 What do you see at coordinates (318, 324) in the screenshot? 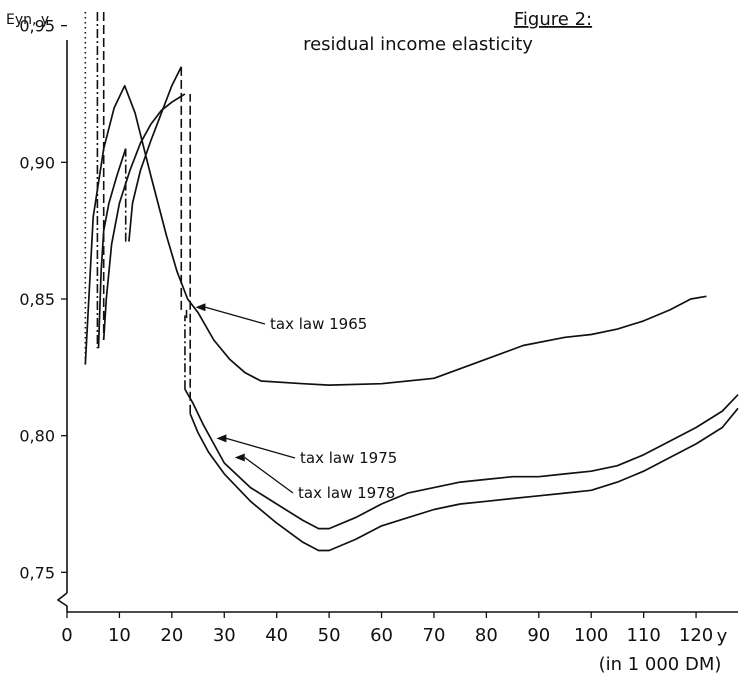
I see `series-label: tax law 1965` at bounding box center [318, 324].